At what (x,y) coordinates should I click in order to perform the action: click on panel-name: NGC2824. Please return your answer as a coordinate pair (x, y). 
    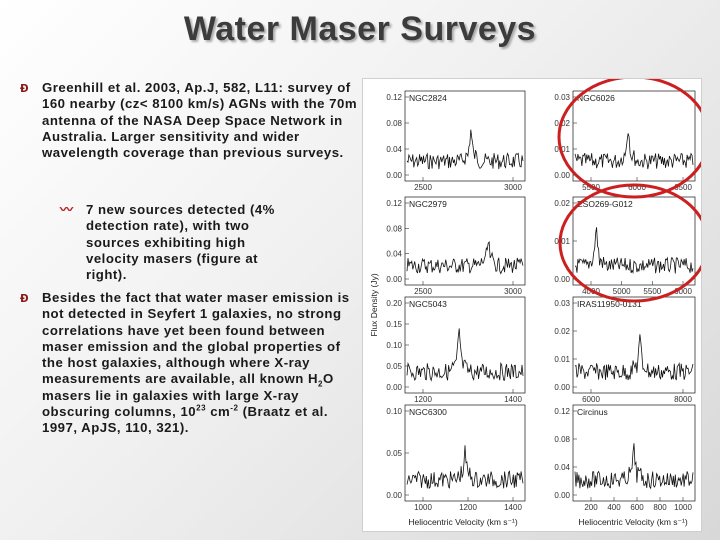
    Looking at the image, I should click on (428, 98).